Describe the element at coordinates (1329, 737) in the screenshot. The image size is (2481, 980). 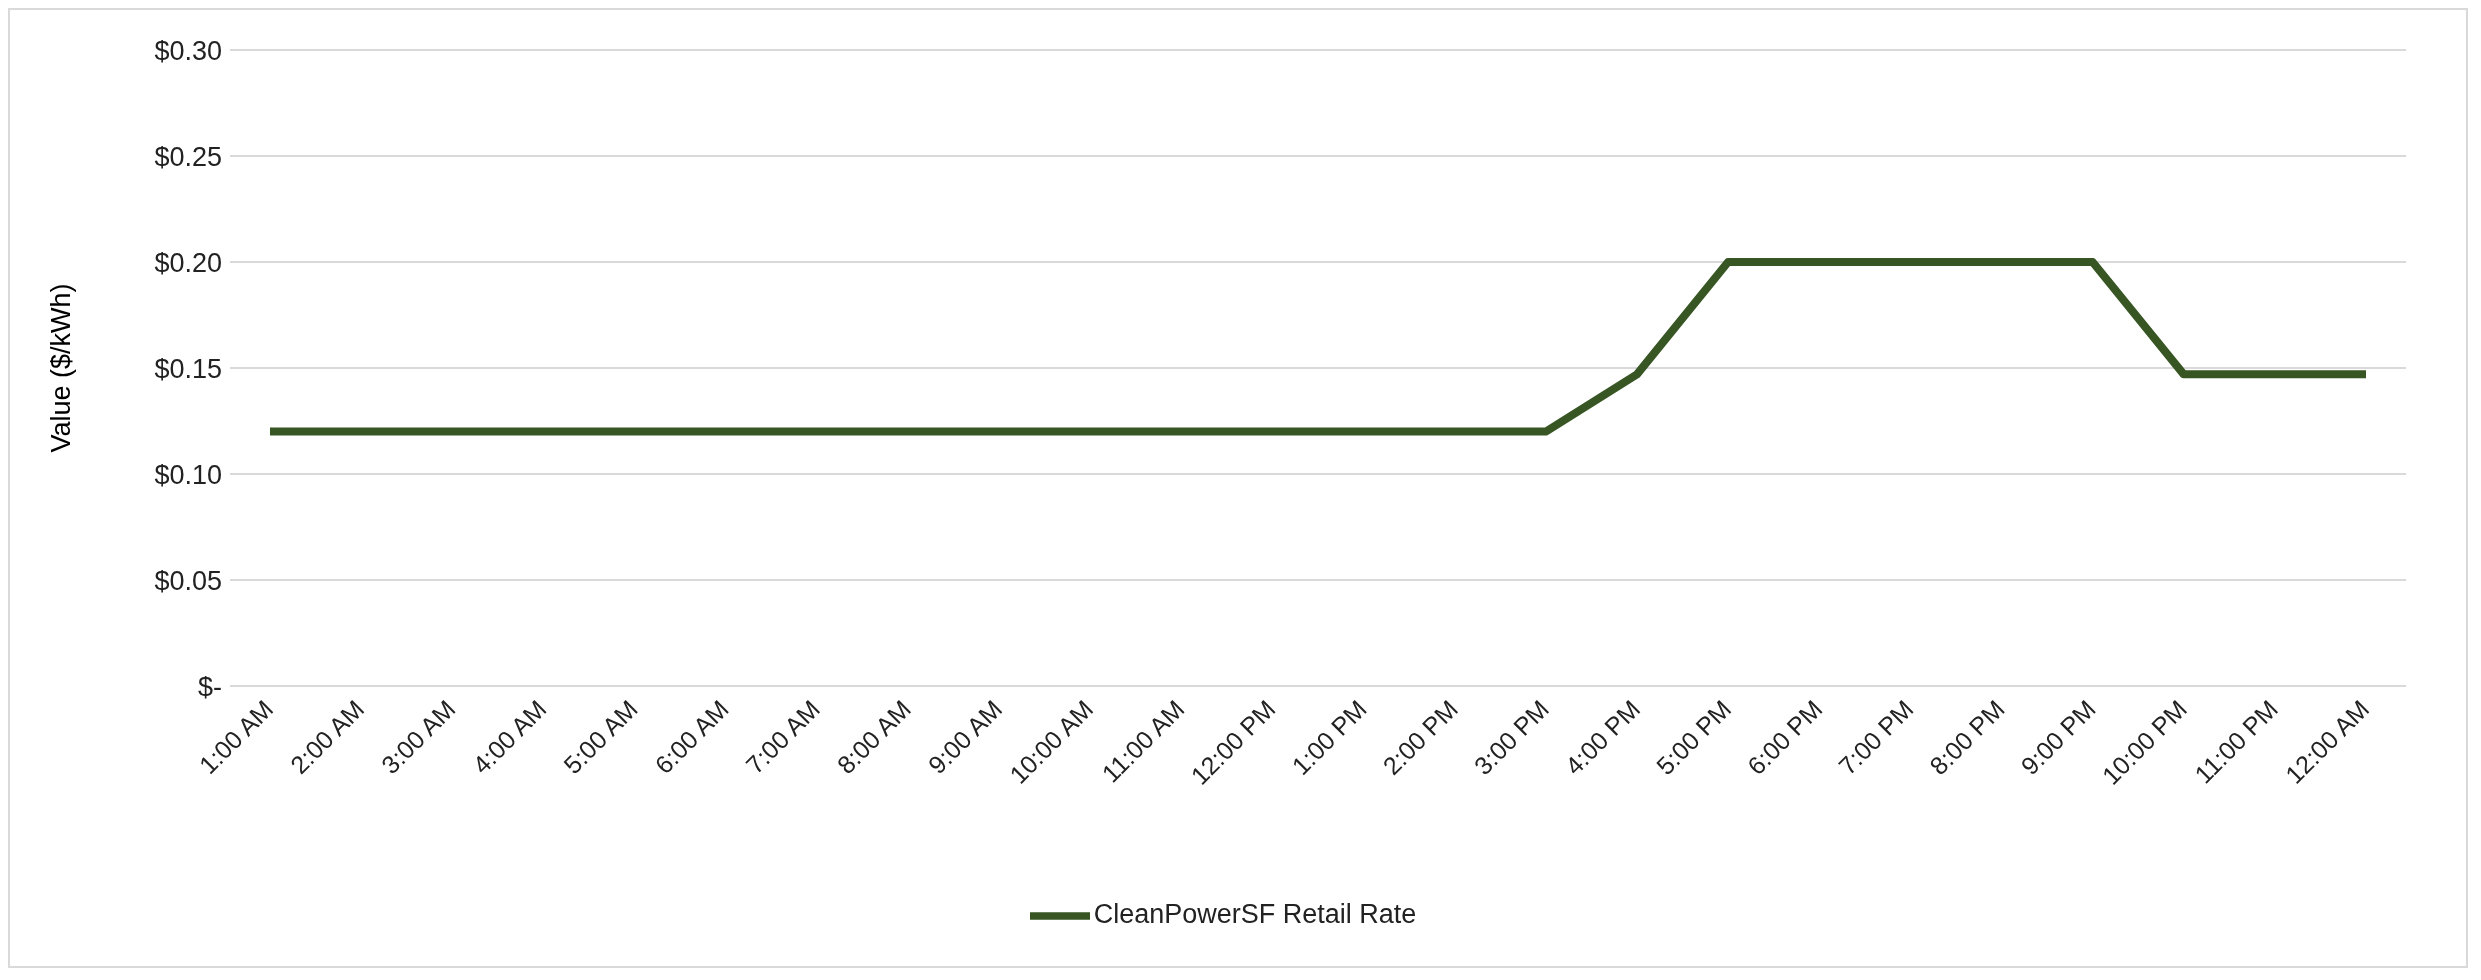
I see `x-tick-label: 1:00 PM` at that location.